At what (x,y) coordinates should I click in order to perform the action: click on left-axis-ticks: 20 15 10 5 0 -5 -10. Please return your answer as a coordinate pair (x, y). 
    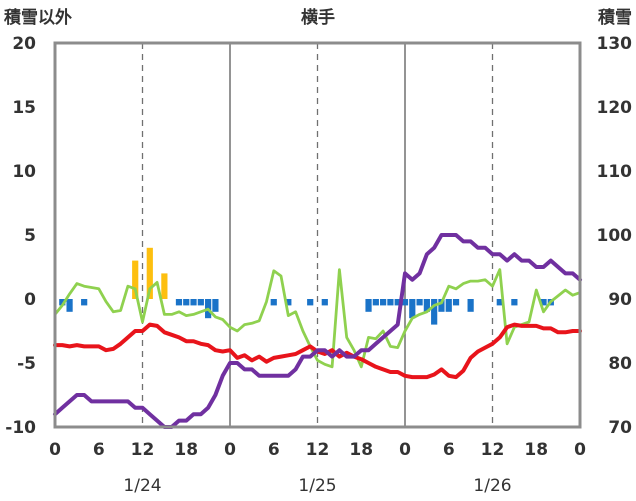
    Looking at the image, I should click on (20, 236).